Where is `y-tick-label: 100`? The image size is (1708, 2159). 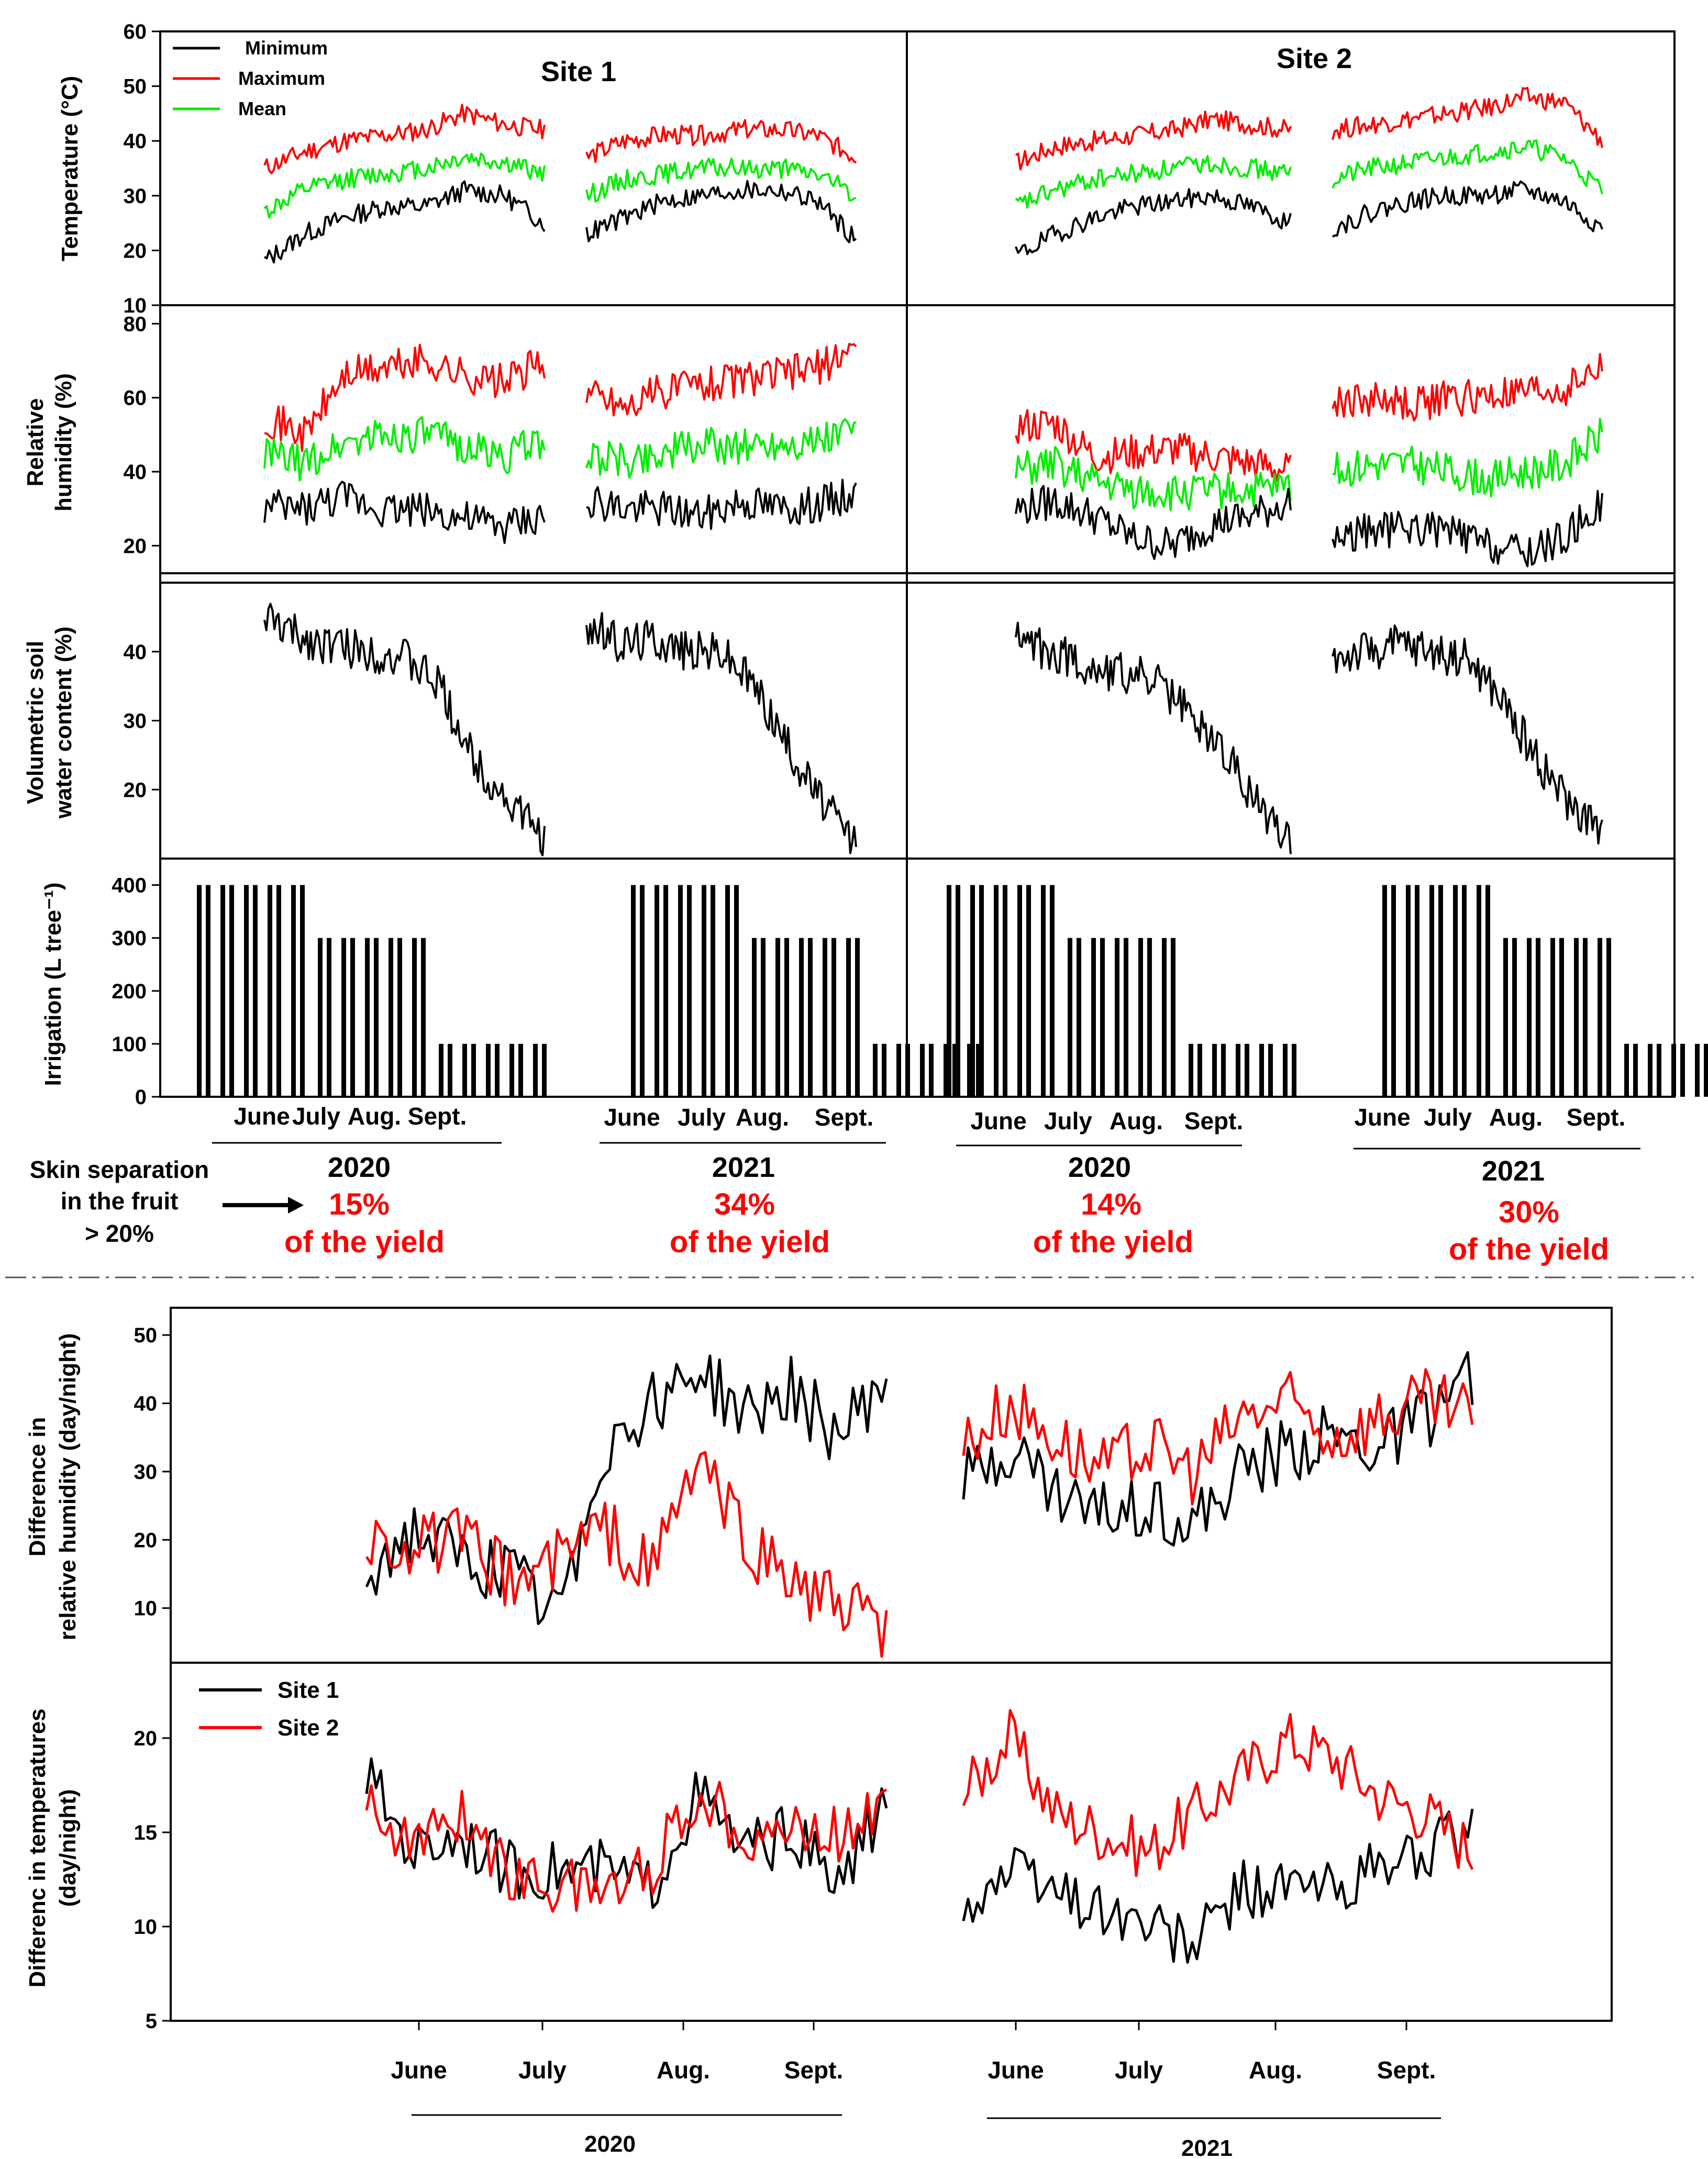 y-tick-label: 100 is located at coordinates (129, 1044).